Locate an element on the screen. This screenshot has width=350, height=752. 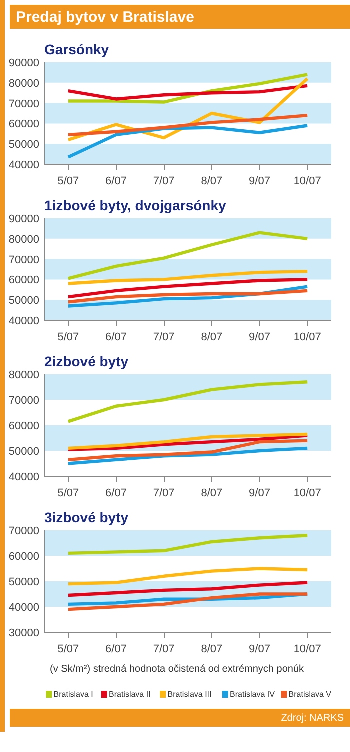
chart-subtitle: Garsónky is located at coordinates (77, 50).